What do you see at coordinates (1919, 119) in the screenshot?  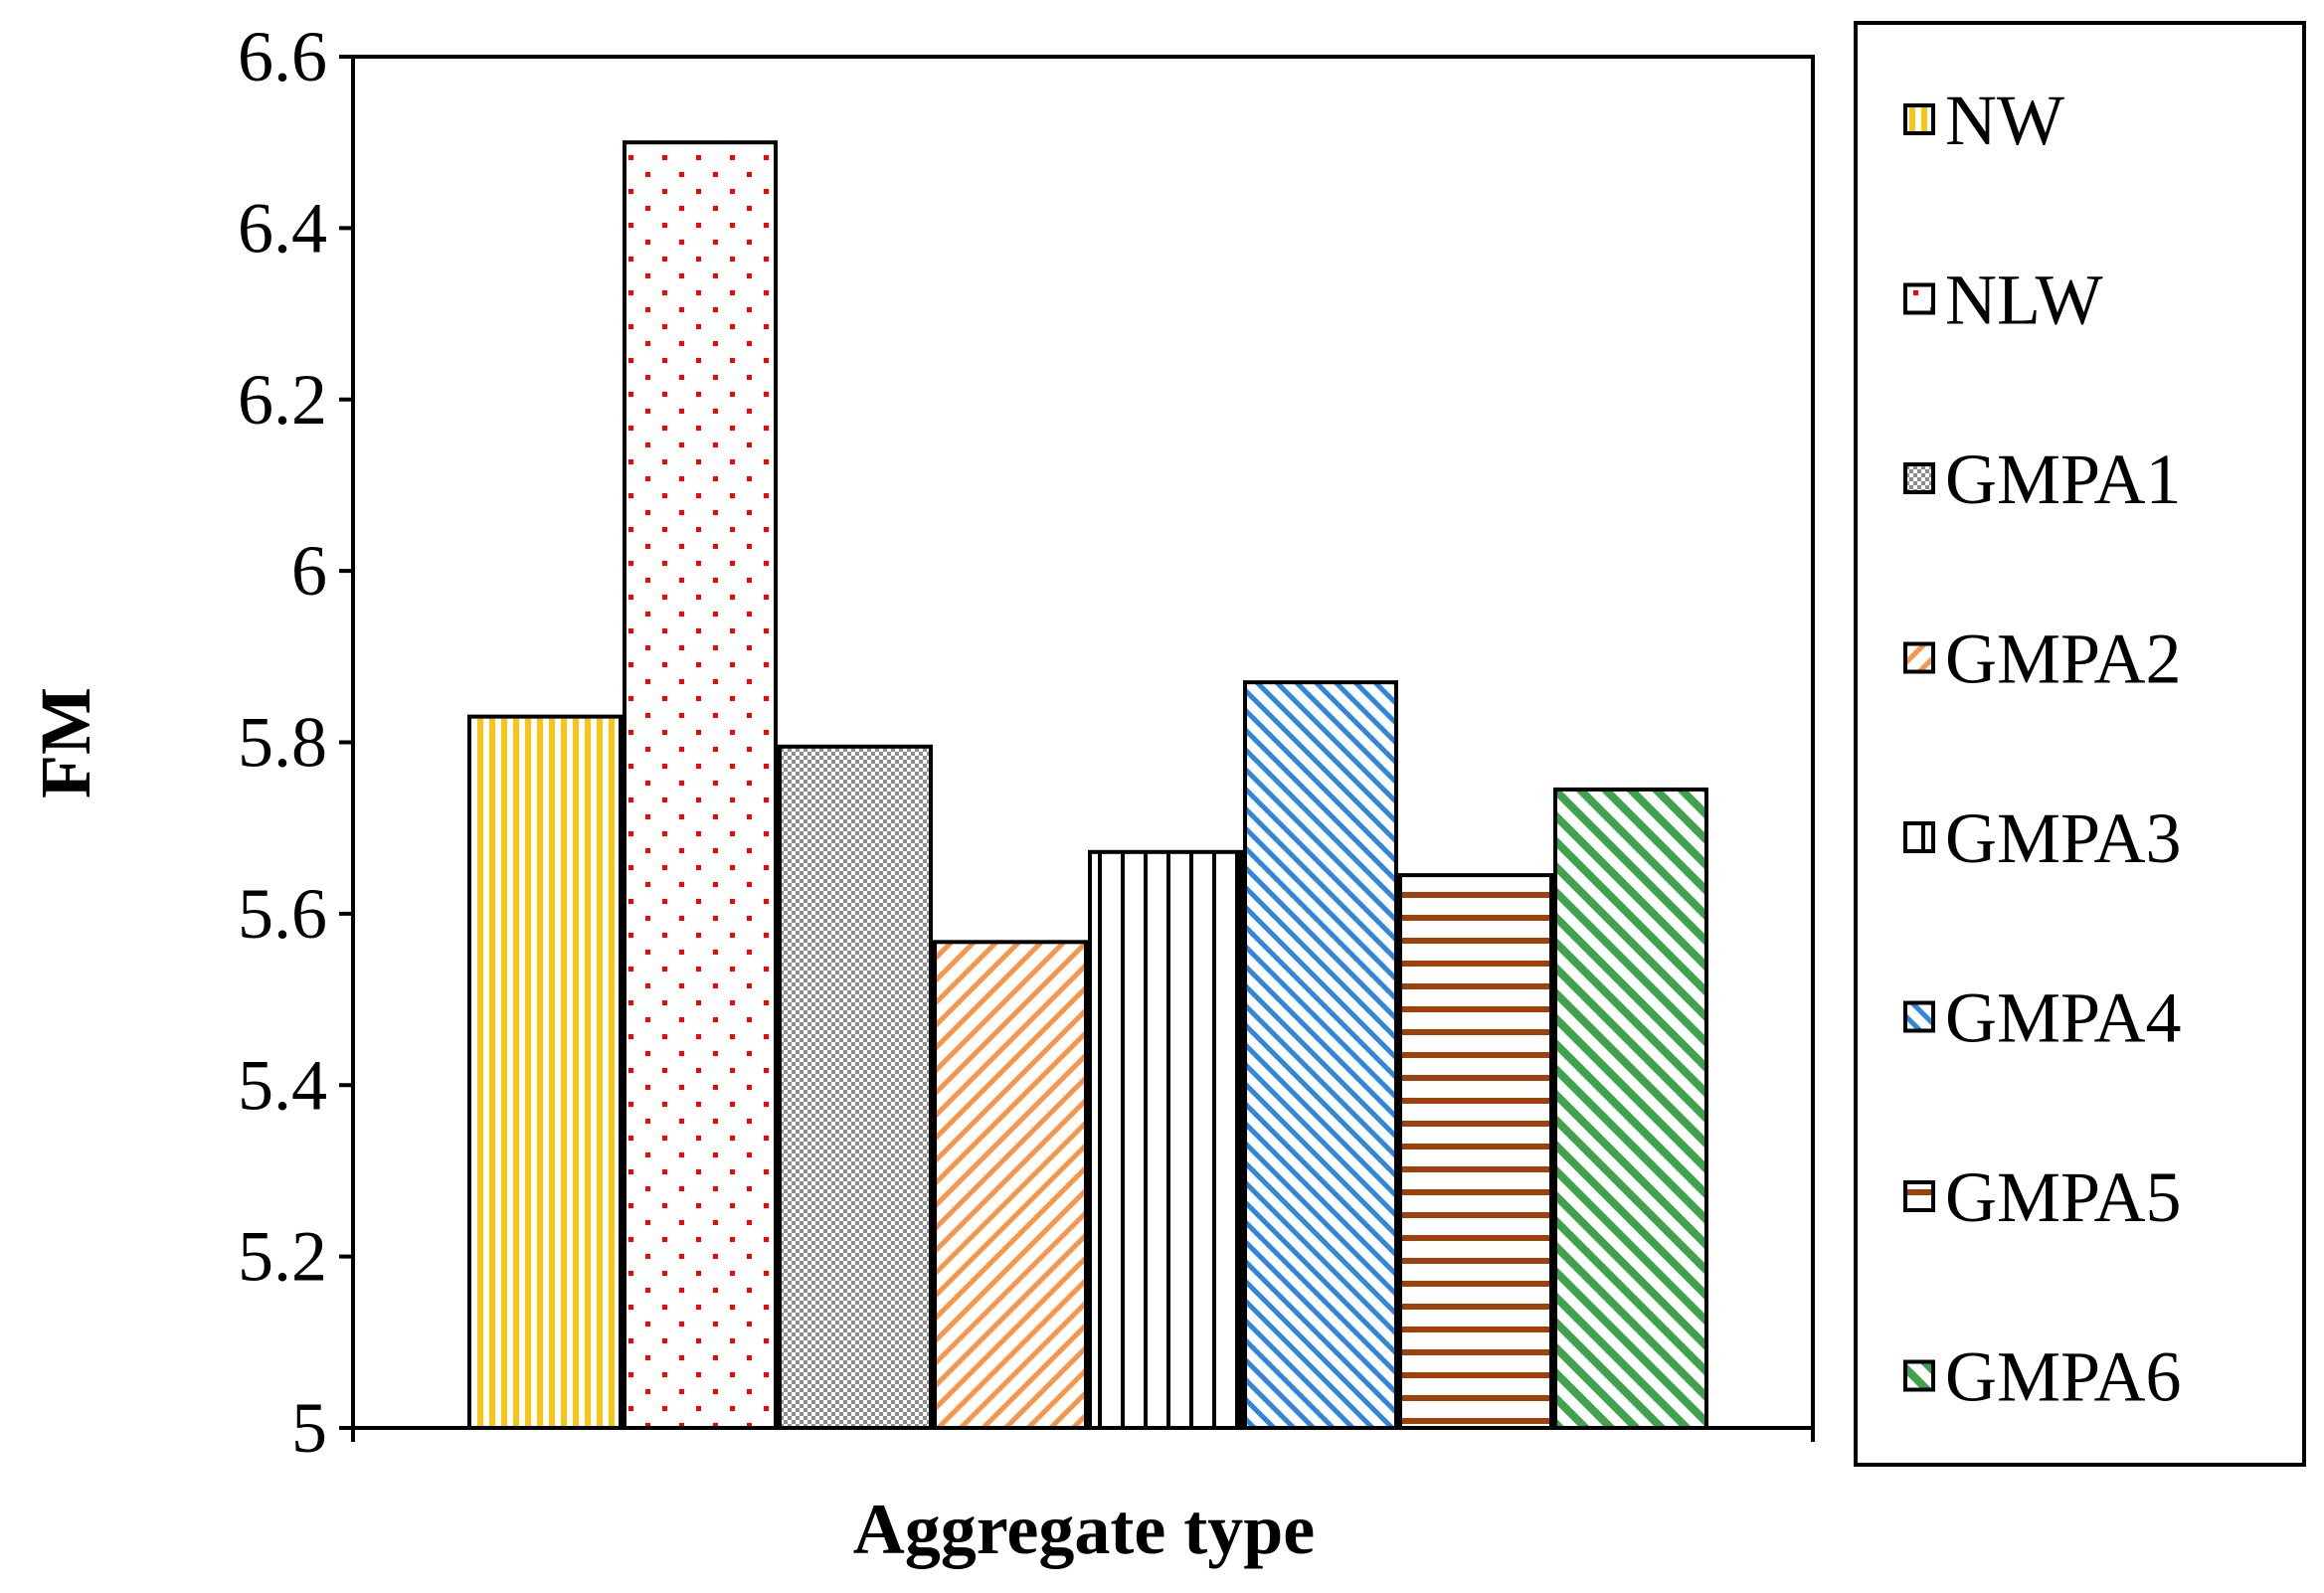 I see `legend-swatch-nw` at bounding box center [1919, 119].